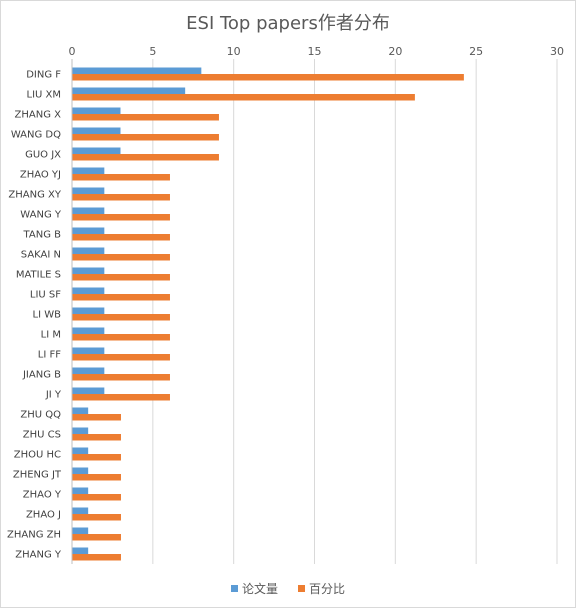 The width and height of the screenshot is (576, 608). What do you see at coordinates (43, 515) in the screenshot?
I see `category-label-22: ZHAO J` at bounding box center [43, 515].